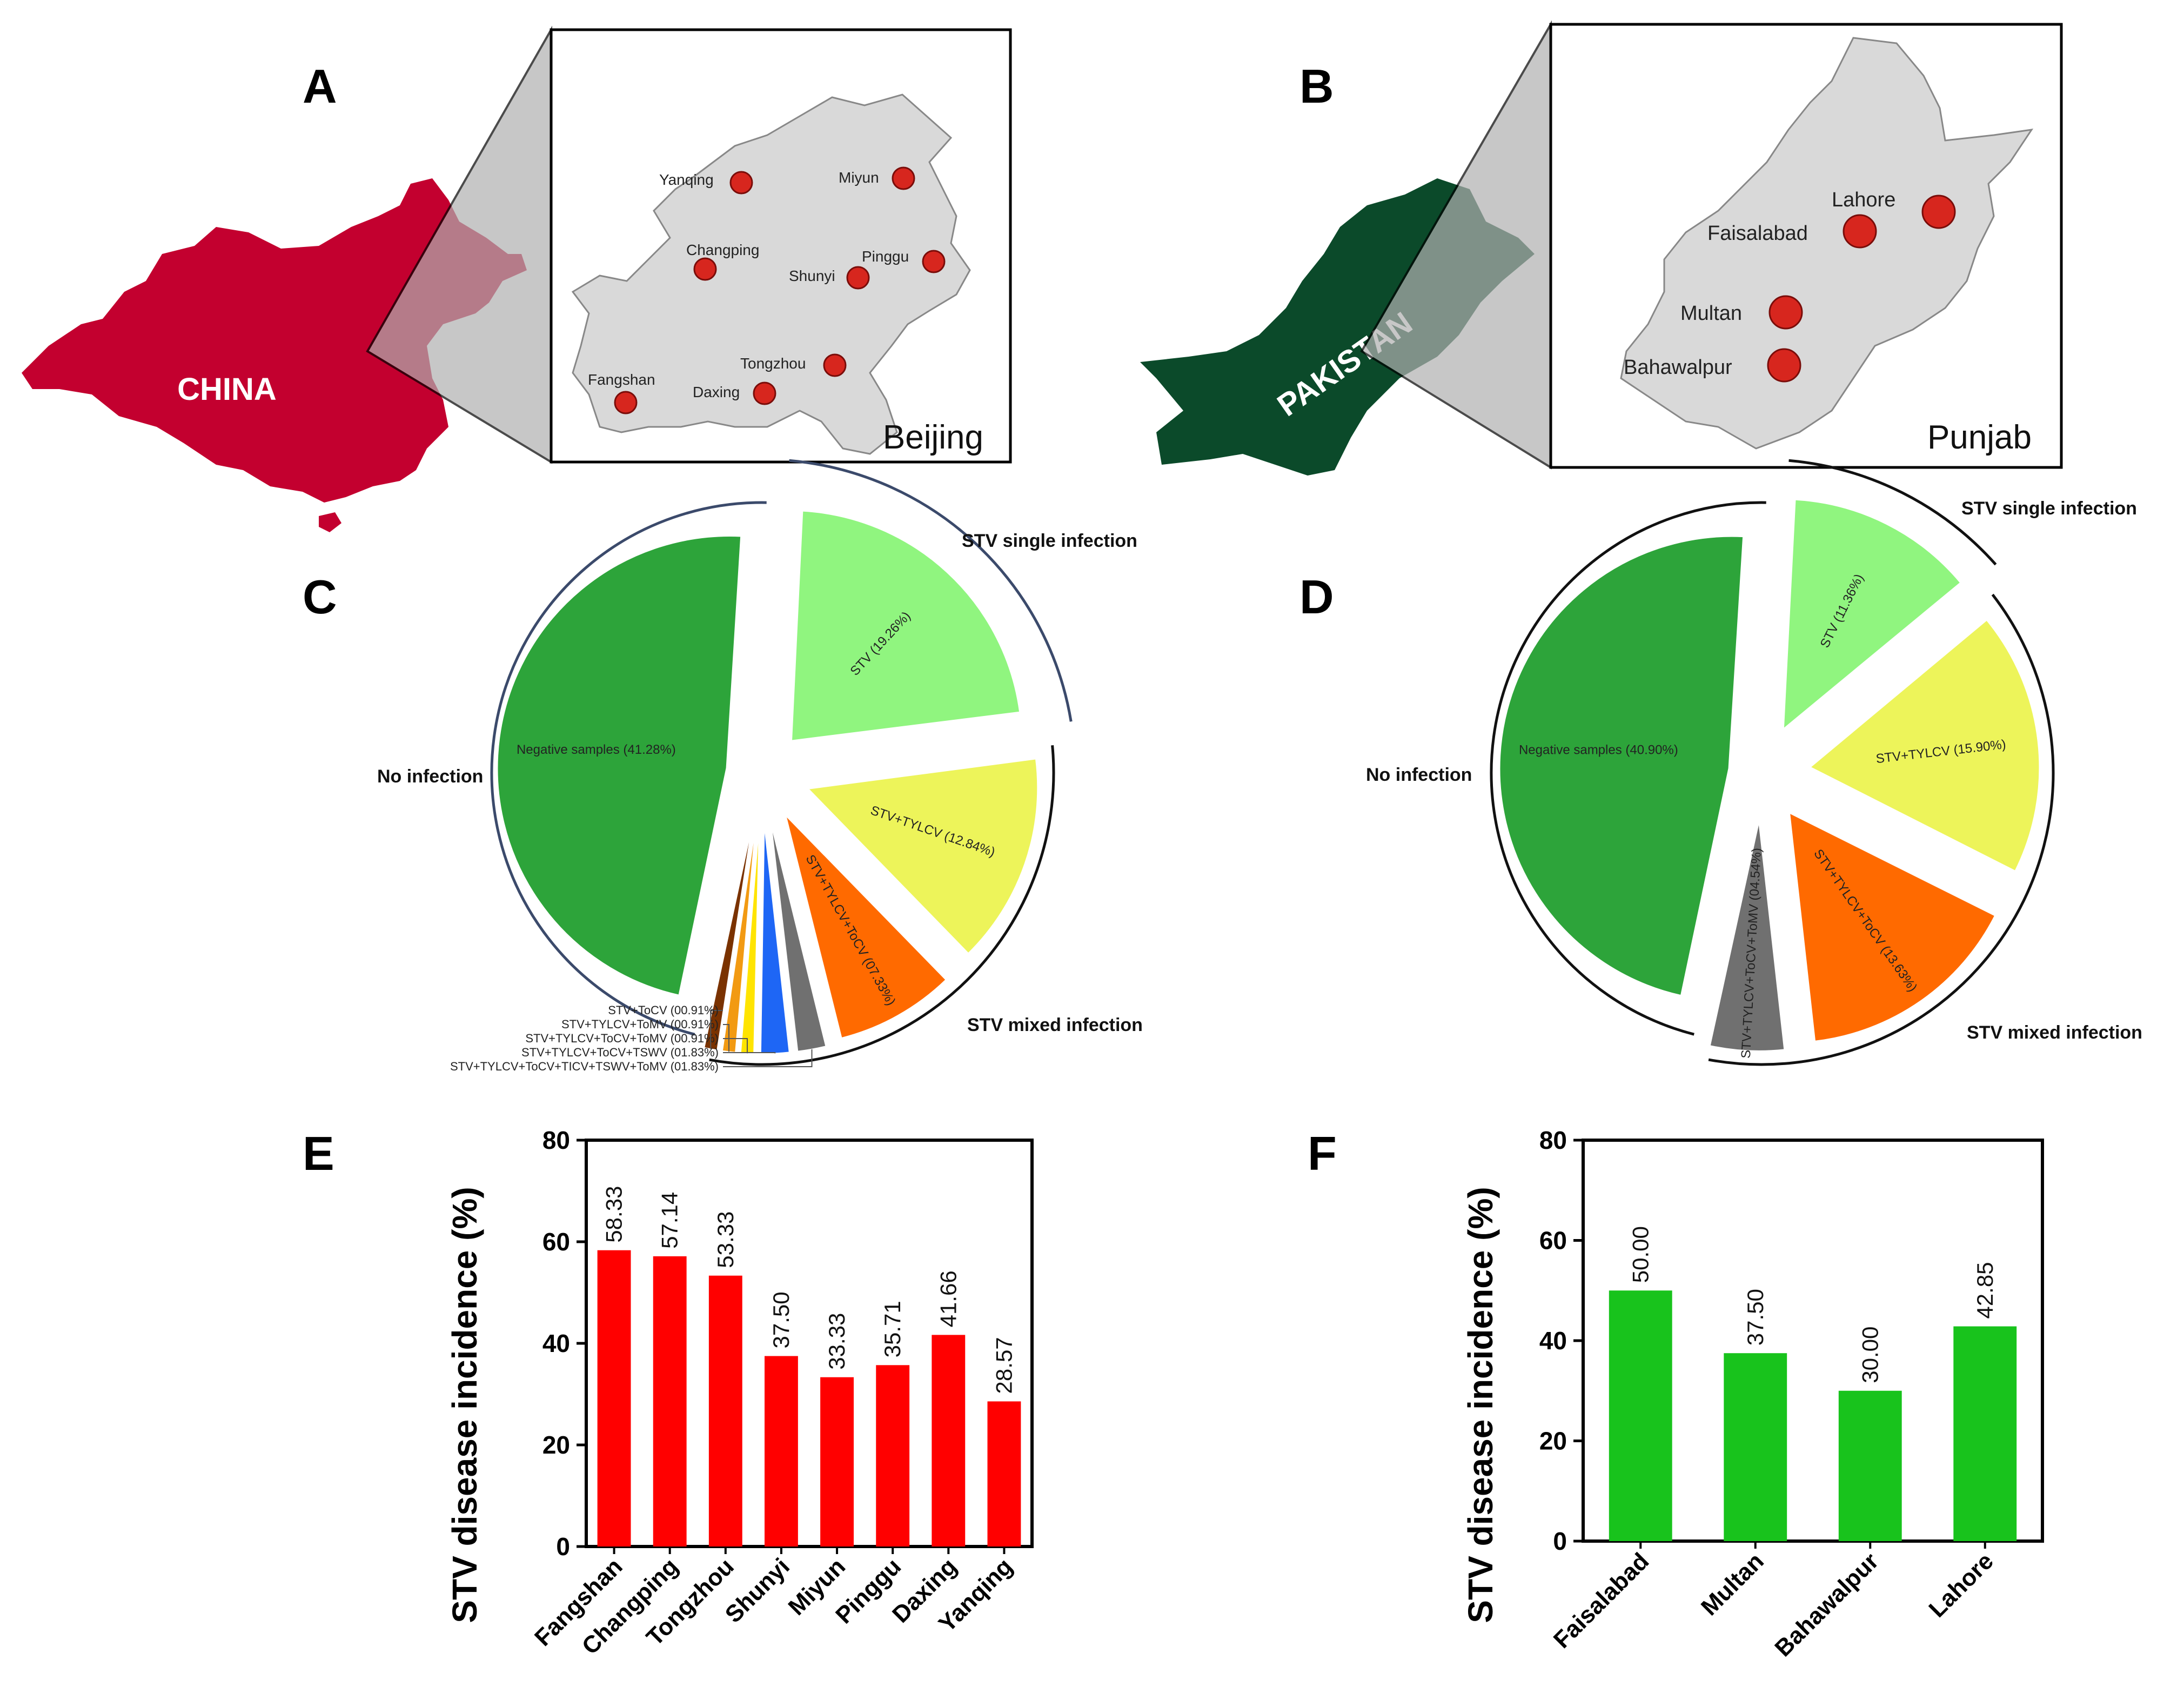  What do you see at coordinates (859, 178) in the screenshot?
I see `city-label: Miyun` at bounding box center [859, 178].